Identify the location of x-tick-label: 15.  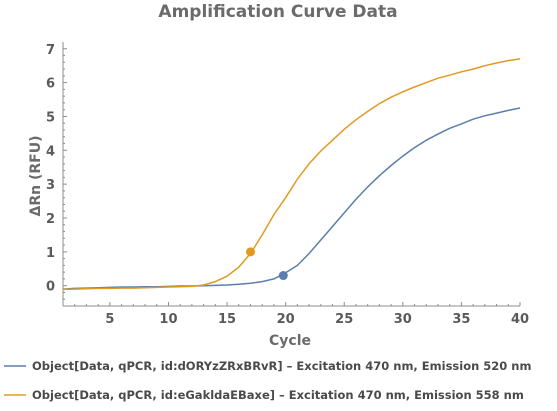
(227, 319).